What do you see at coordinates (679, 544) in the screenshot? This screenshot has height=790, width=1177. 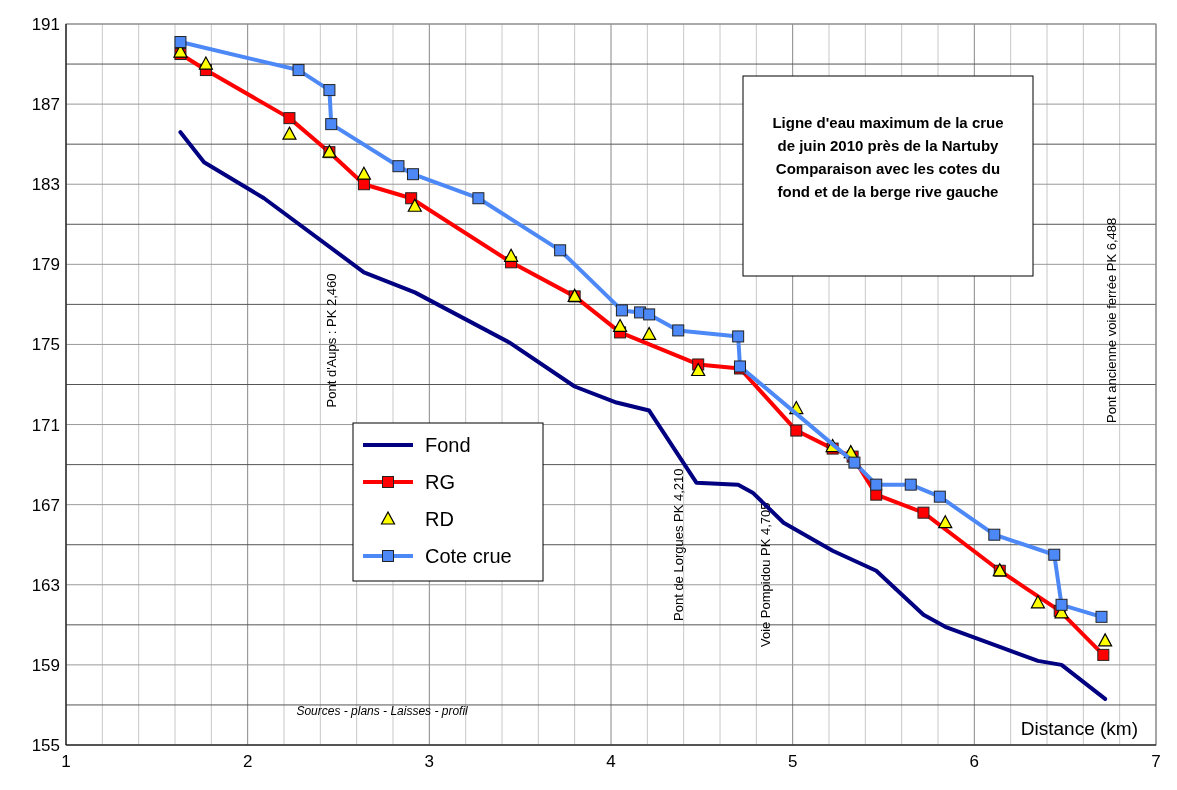 I see `annotation: Pont de Lorgues PK 4,210` at bounding box center [679, 544].